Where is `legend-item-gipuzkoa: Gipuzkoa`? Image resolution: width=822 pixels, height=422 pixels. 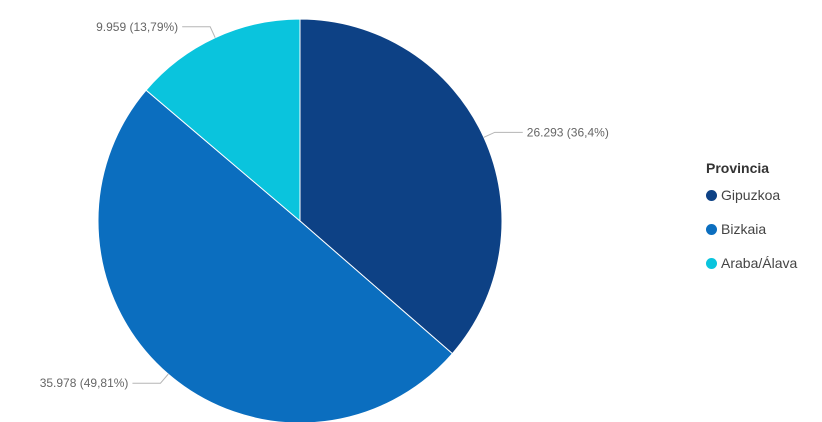 legend-item-gipuzkoa: Gipuzkoa is located at coordinates (751, 195).